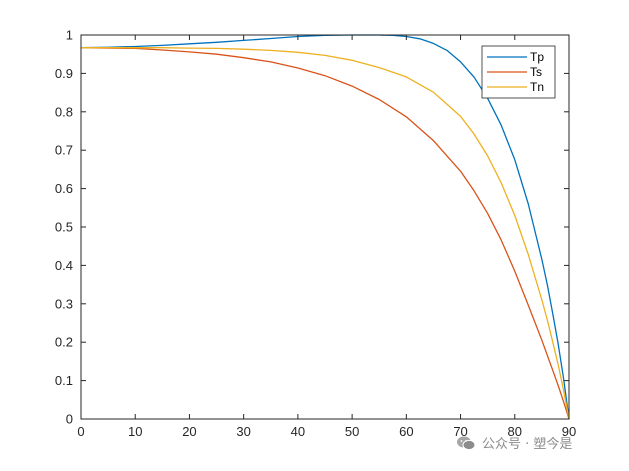 This screenshot has width=629, height=471. I want to click on y-tick-label: 0.9, so click(64, 73).